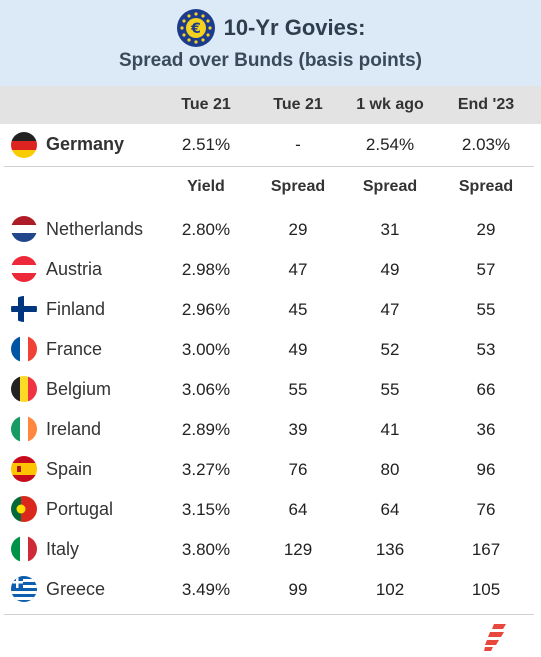 Image resolution: width=541 pixels, height=657 pixels. I want to click on table-row: Portugal 3.15% 64 64 76, so click(270, 510).